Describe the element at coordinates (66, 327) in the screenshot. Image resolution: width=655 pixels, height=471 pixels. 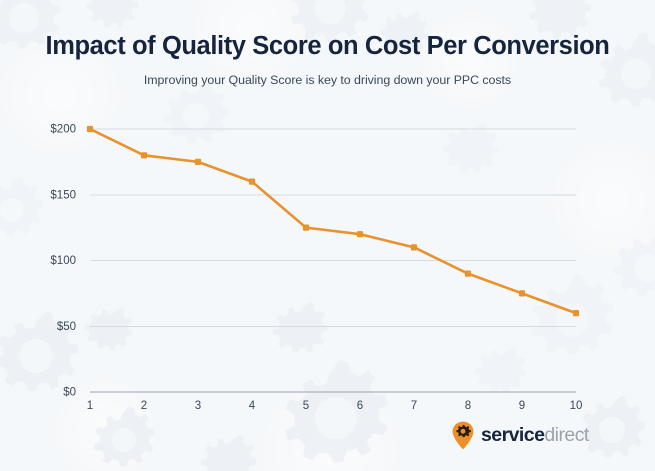
I see `y-tick-label: $50` at that location.